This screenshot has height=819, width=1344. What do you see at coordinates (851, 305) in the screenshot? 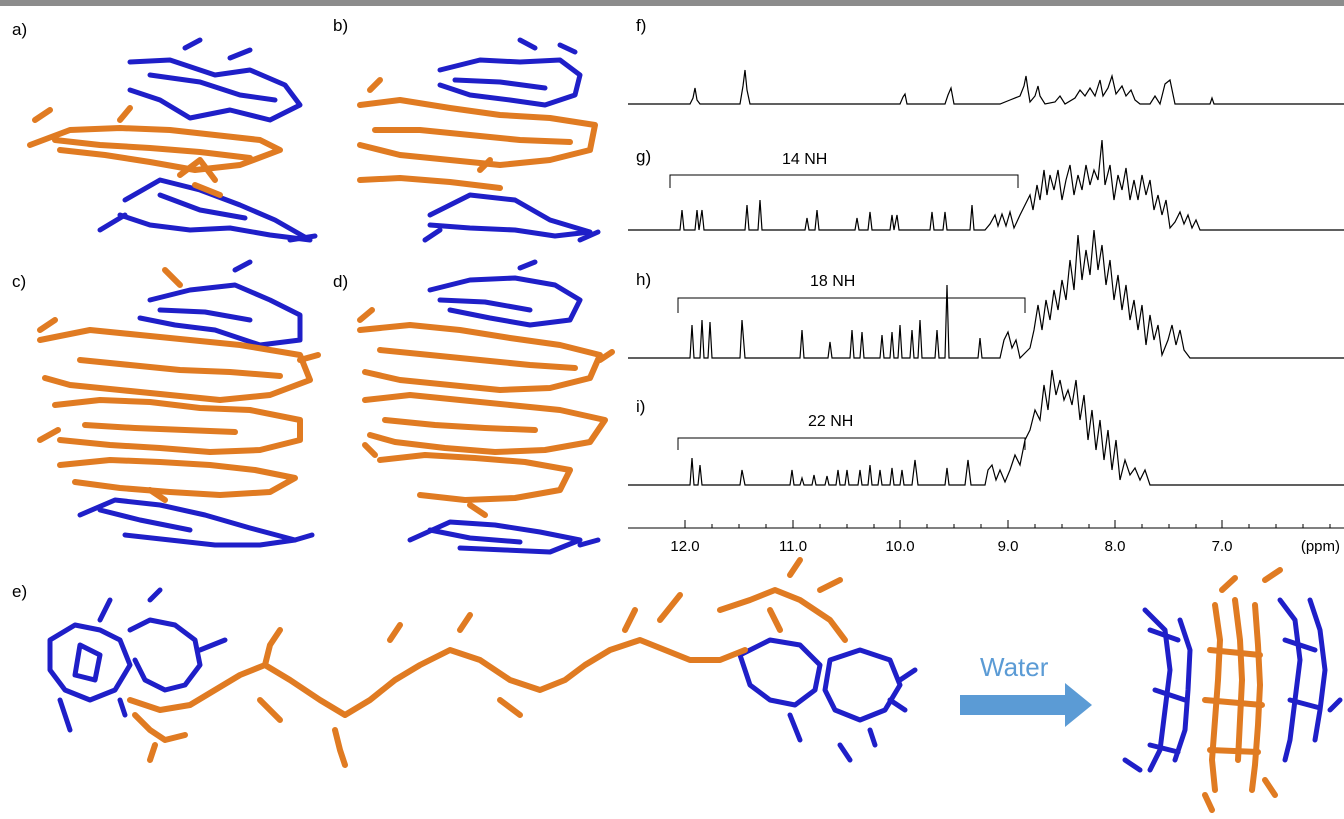
I see `bracket-18nh` at bounding box center [851, 305].